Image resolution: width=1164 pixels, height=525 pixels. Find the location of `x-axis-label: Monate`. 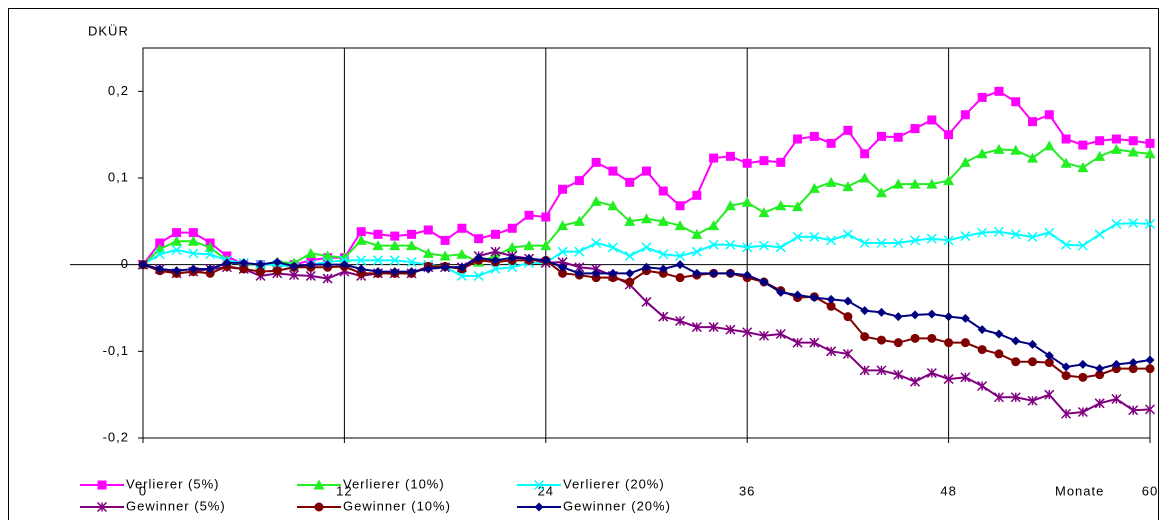

x-axis-label: Monate is located at coordinates (1079, 490).